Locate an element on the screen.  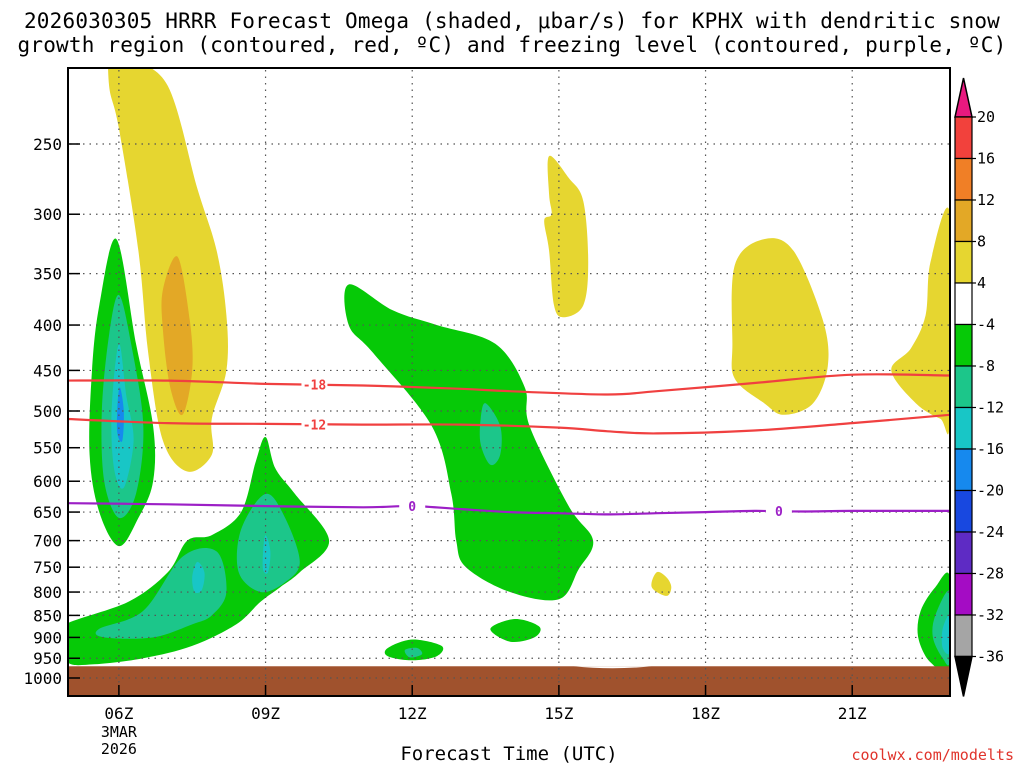
colorbar-label--28: -28 is located at coordinates (990, 574).